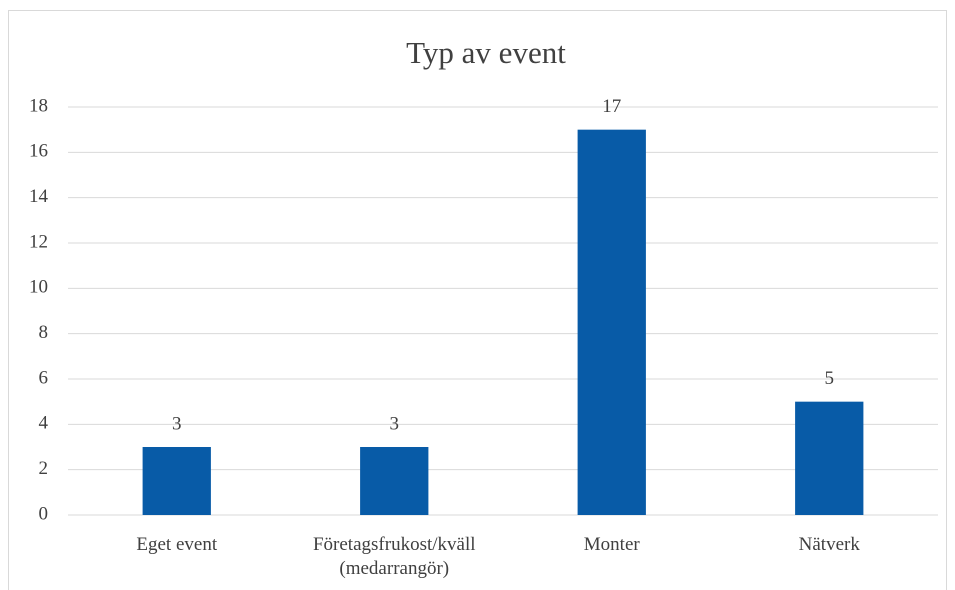  I want to click on data-label: 5, so click(830, 378).